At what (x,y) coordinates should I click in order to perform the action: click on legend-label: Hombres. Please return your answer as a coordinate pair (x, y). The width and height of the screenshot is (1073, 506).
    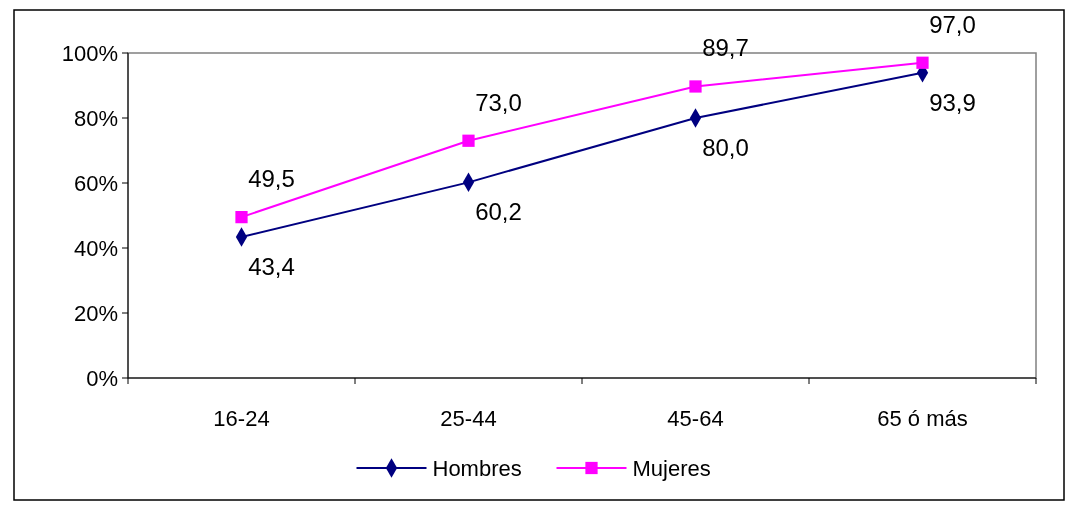
    Looking at the image, I should click on (477, 468).